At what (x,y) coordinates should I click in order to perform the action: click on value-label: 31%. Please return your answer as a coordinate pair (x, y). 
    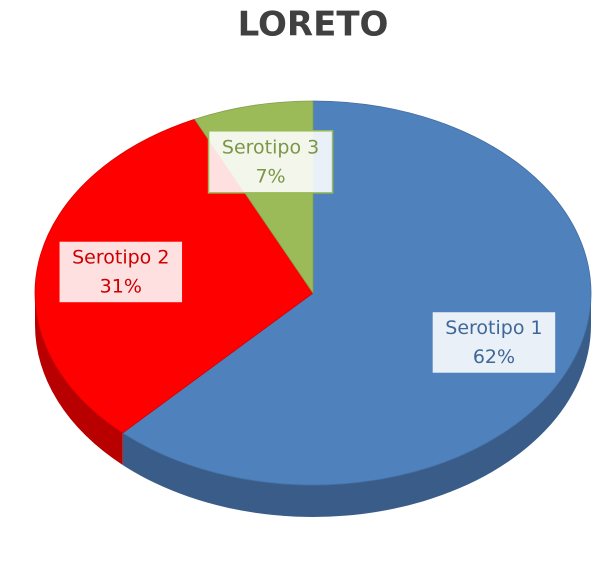
    Looking at the image, I should click on (121, 286).